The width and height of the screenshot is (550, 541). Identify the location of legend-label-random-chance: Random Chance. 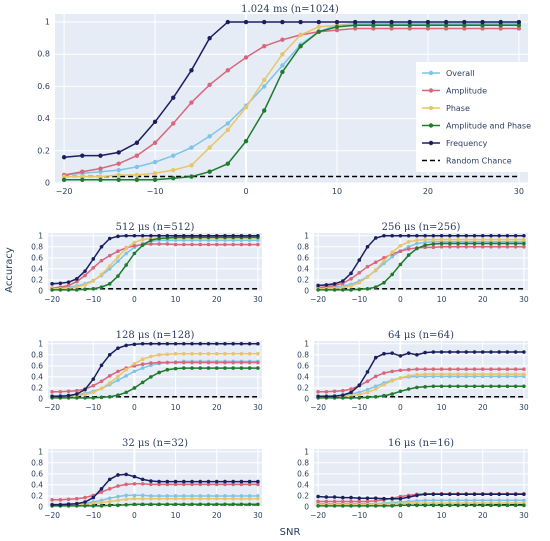
(479, 161).